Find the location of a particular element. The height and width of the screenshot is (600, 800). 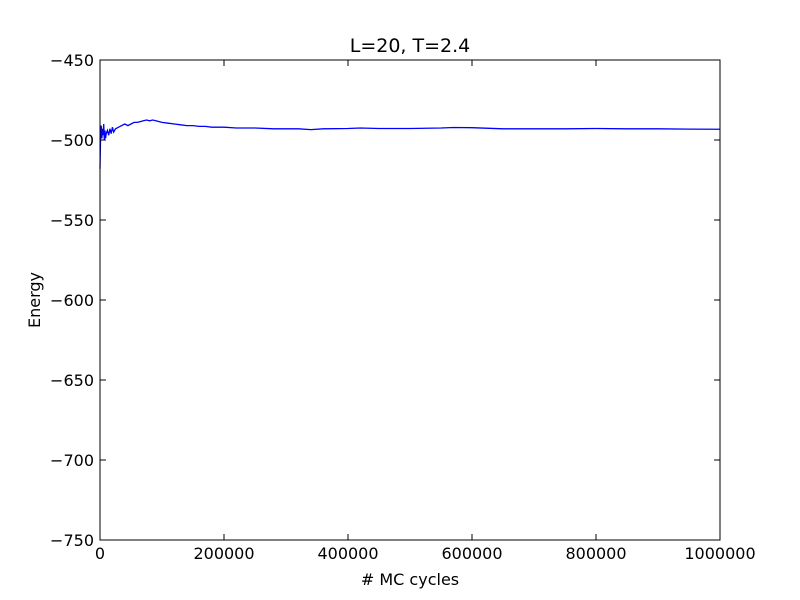

y-tick-label: −600 is located at coordinates (72, 300).